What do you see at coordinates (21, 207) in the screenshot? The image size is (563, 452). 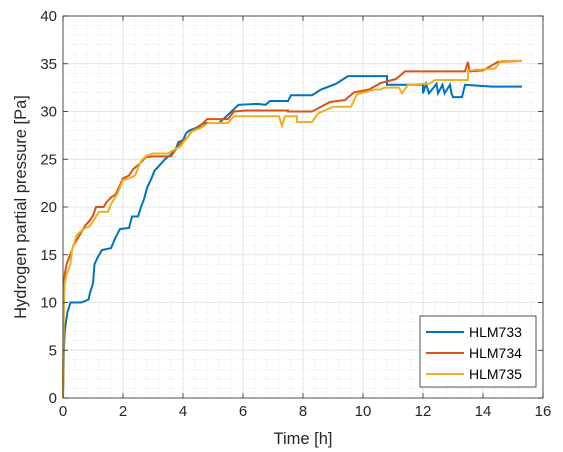 I see `y-axis-label: Hydrogen partial pressure [Pa]` at bounding box center [21, 207].